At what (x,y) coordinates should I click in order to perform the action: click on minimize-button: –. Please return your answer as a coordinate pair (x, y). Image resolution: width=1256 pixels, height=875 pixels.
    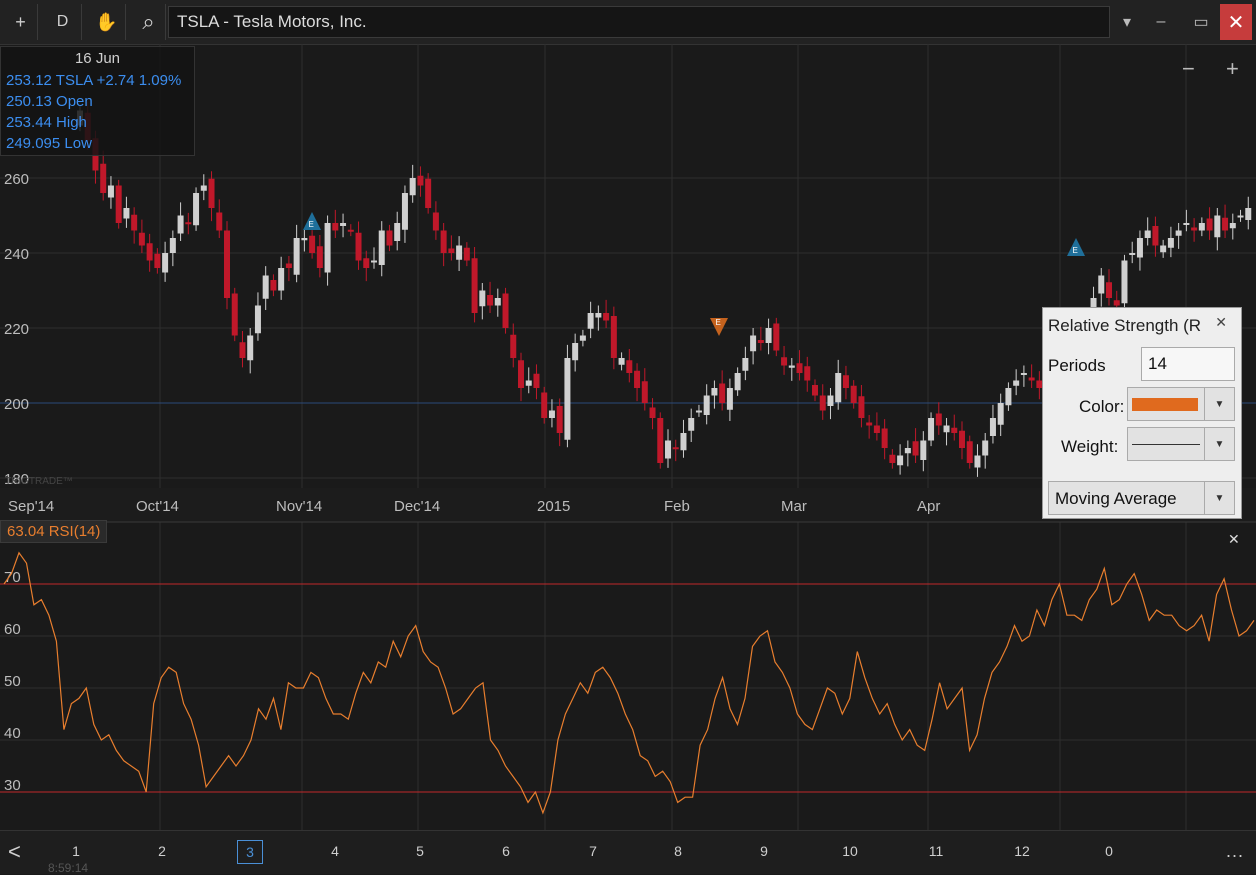
    Looking at the image, I should click on (1161, 22).